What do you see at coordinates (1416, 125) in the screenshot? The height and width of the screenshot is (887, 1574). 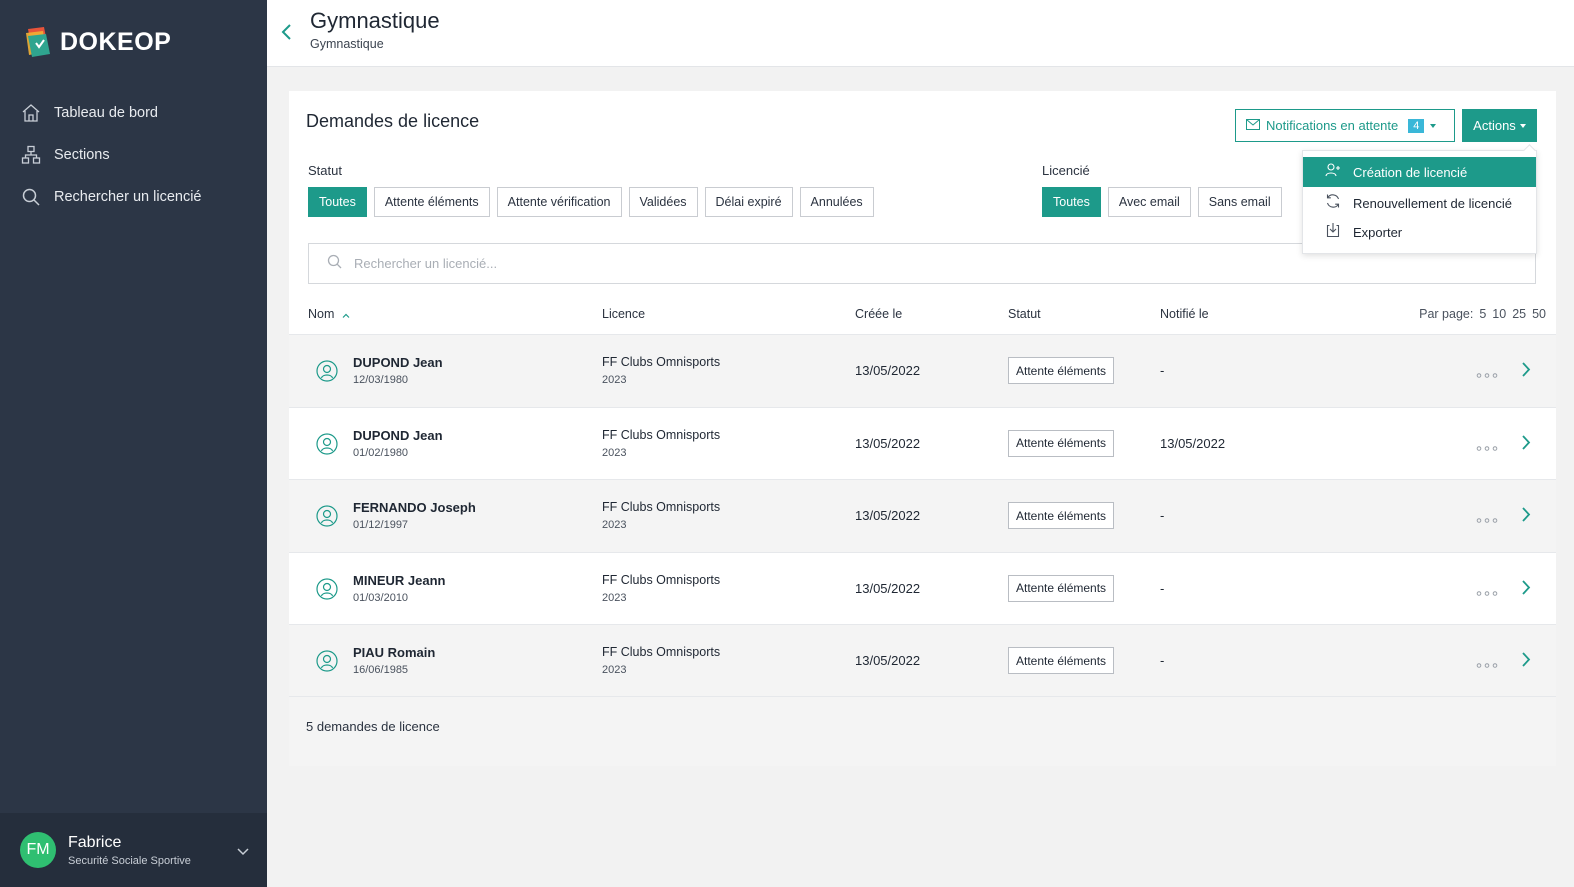 I see `notifications-count-badge: 4` at bounding box center [1416, 125].